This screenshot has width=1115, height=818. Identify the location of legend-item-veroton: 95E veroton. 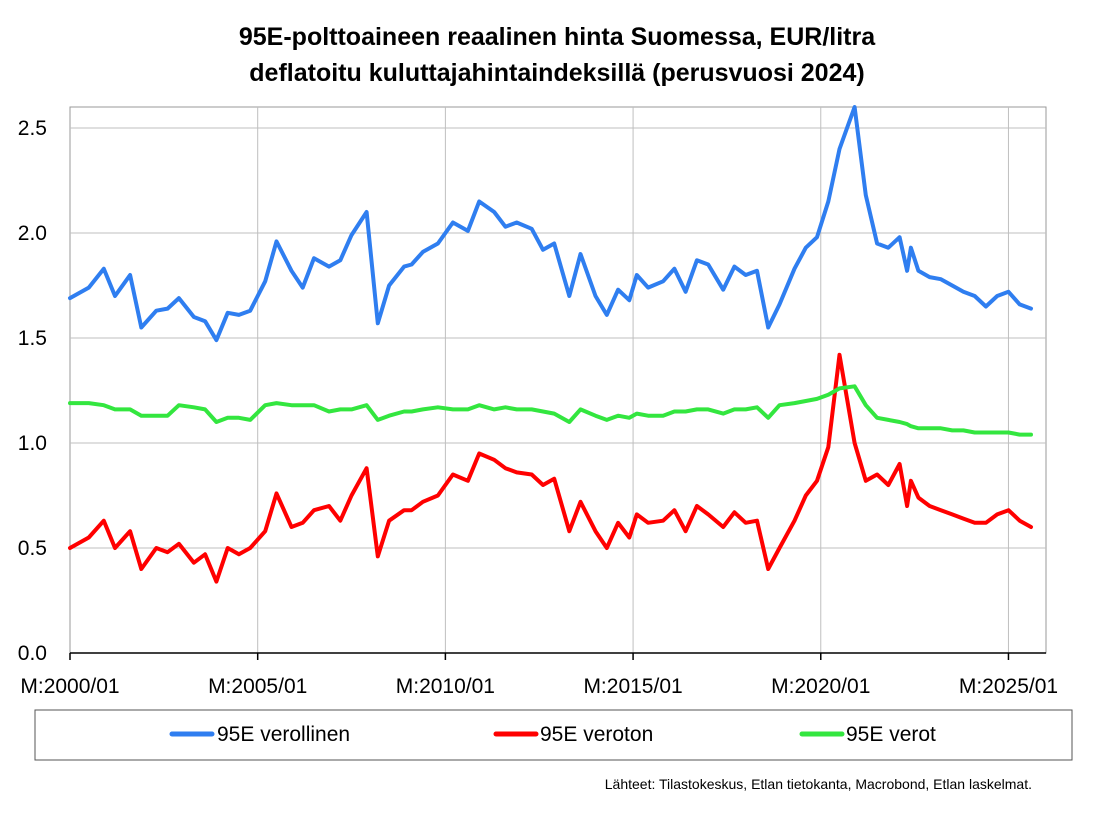
(573, 734).